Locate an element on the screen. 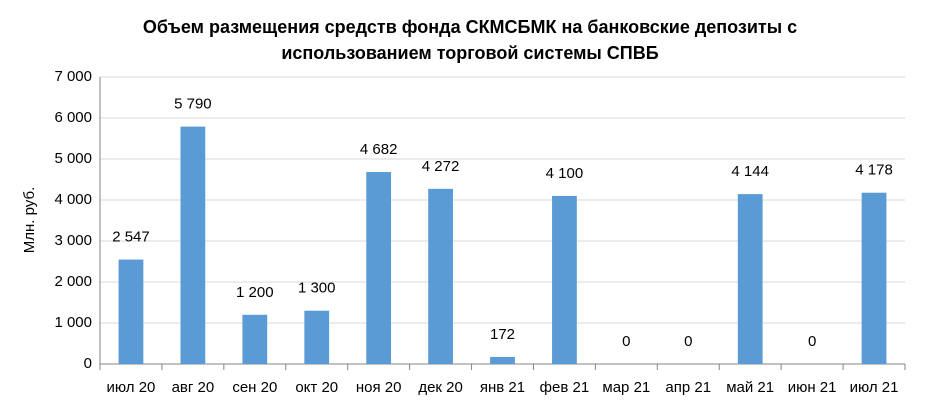 This screenshot has width=930, height=406. x-tick-label: дек 20 is located at coordinates (440, 387).